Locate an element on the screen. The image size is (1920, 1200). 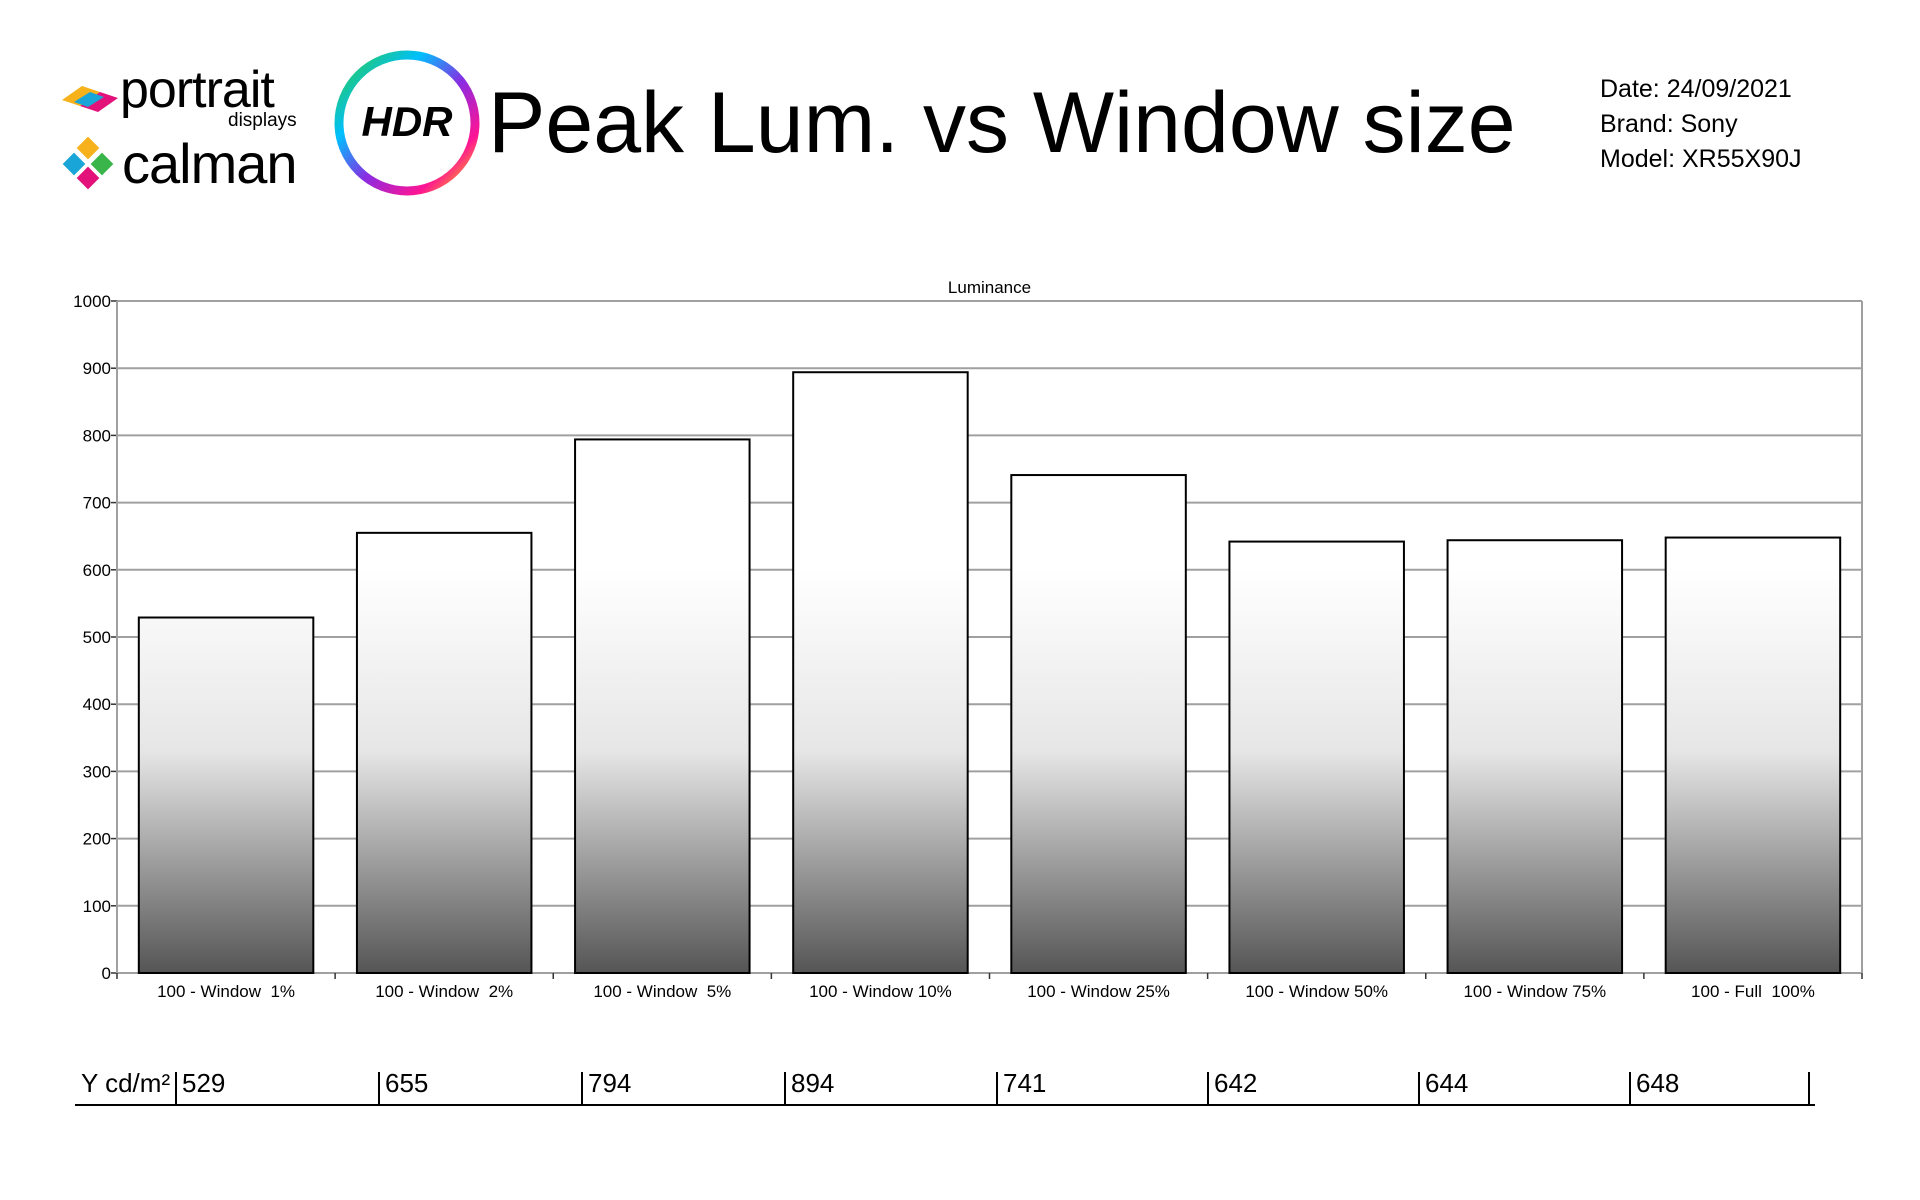
table-cell: 894 is located at coordinates (813, 1083).